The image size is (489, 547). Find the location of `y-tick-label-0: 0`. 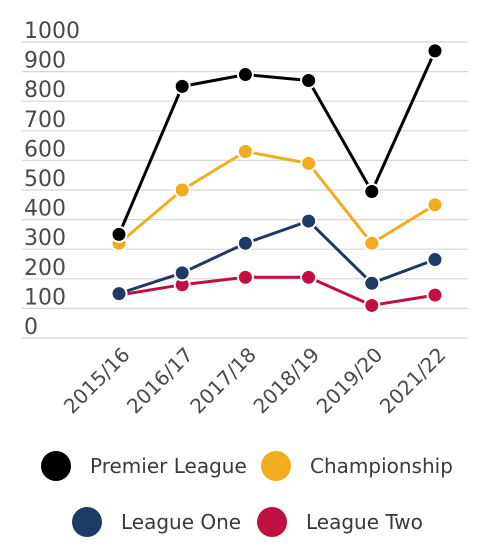

y-tick-label-0: 0 is located at coordinates (31, 327).